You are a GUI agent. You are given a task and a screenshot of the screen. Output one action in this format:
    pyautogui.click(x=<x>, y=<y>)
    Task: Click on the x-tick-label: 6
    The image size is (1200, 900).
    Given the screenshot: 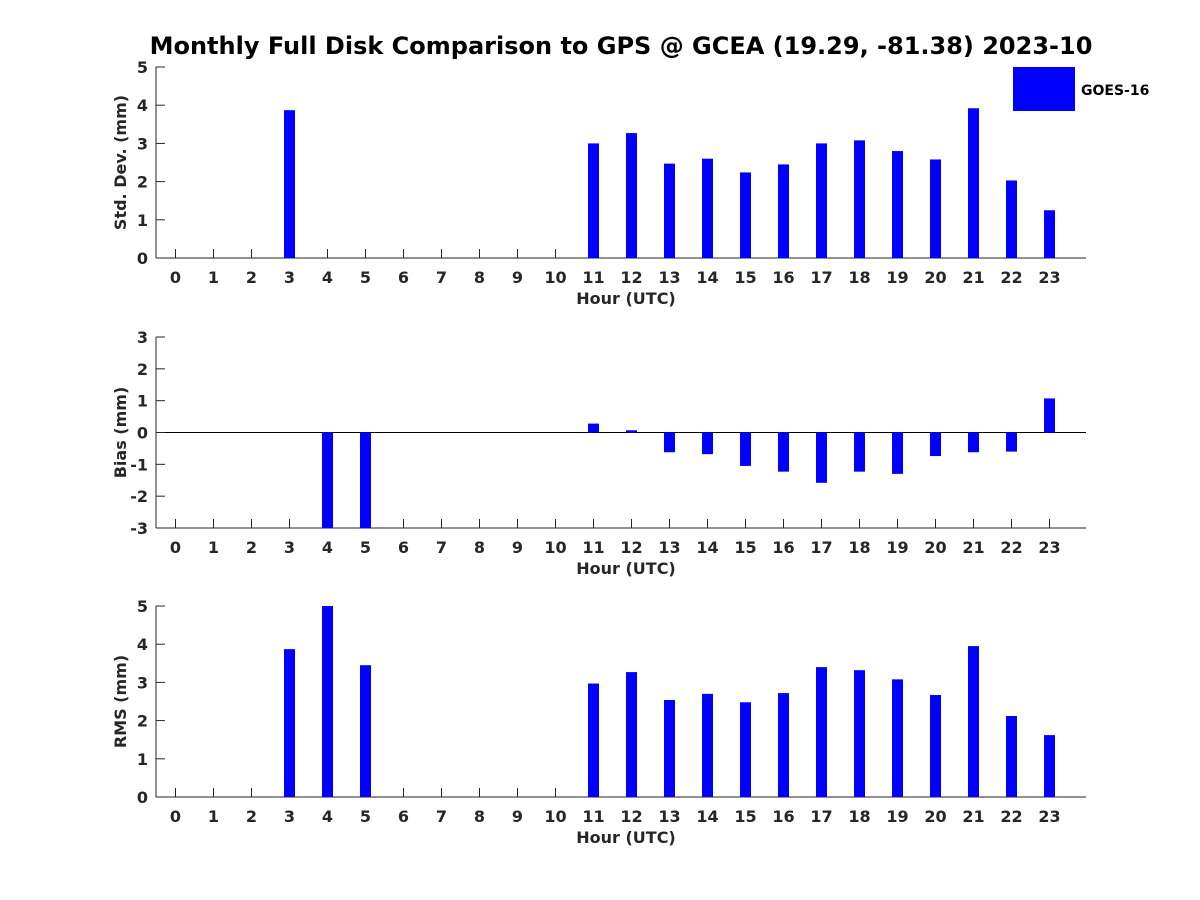 What is the action you would take?
    pyautogui.click(x=403, y=816)
    